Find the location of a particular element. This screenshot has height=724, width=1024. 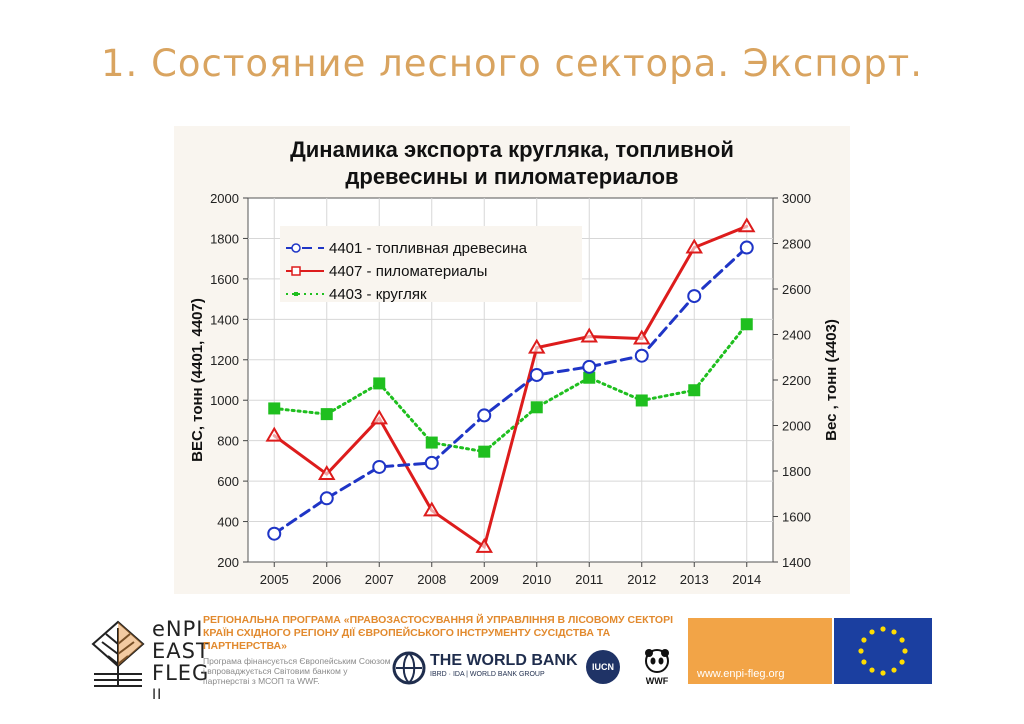

left-tick-label: 1200 is located at coordinates (224, 360).